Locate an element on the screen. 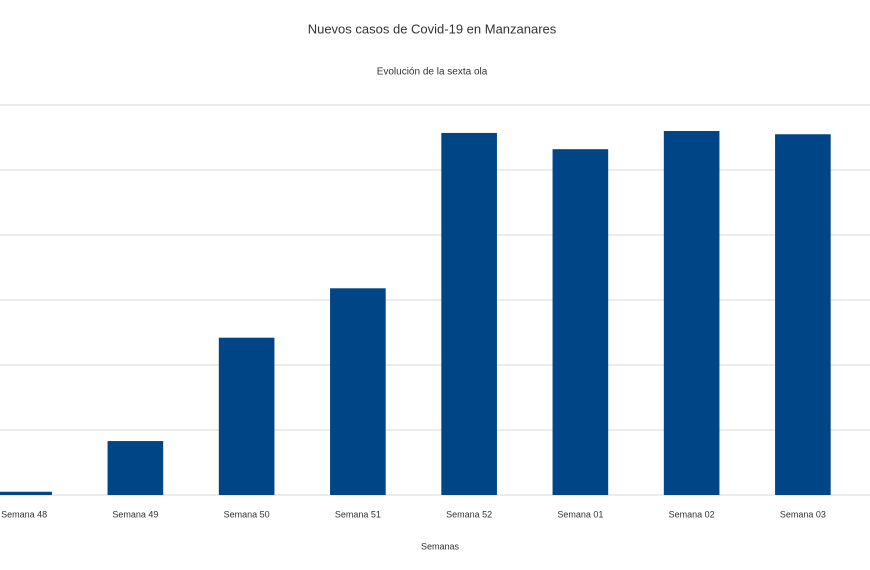 The width and height of the screenshot is (870, 570). x-axis-label: Semanas is located at coordinates (440, 546).